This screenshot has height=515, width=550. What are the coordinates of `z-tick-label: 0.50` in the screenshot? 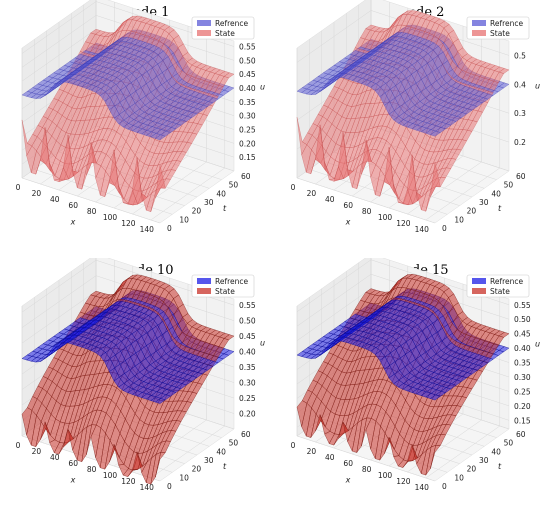 It's located at (247, 321).